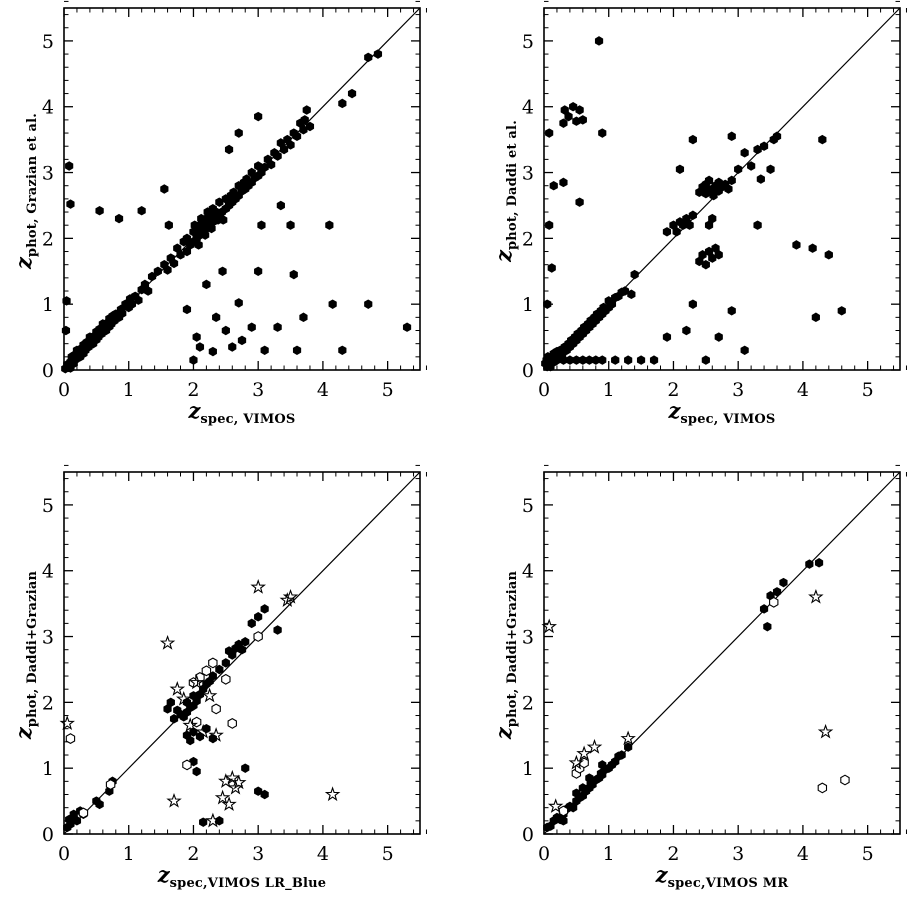 This screenshot has height=908, width=907. What do you see at coordinates (323, 854) in the screenshot?
I see `x-tick-label: 4` at bounding box center [323, 854].